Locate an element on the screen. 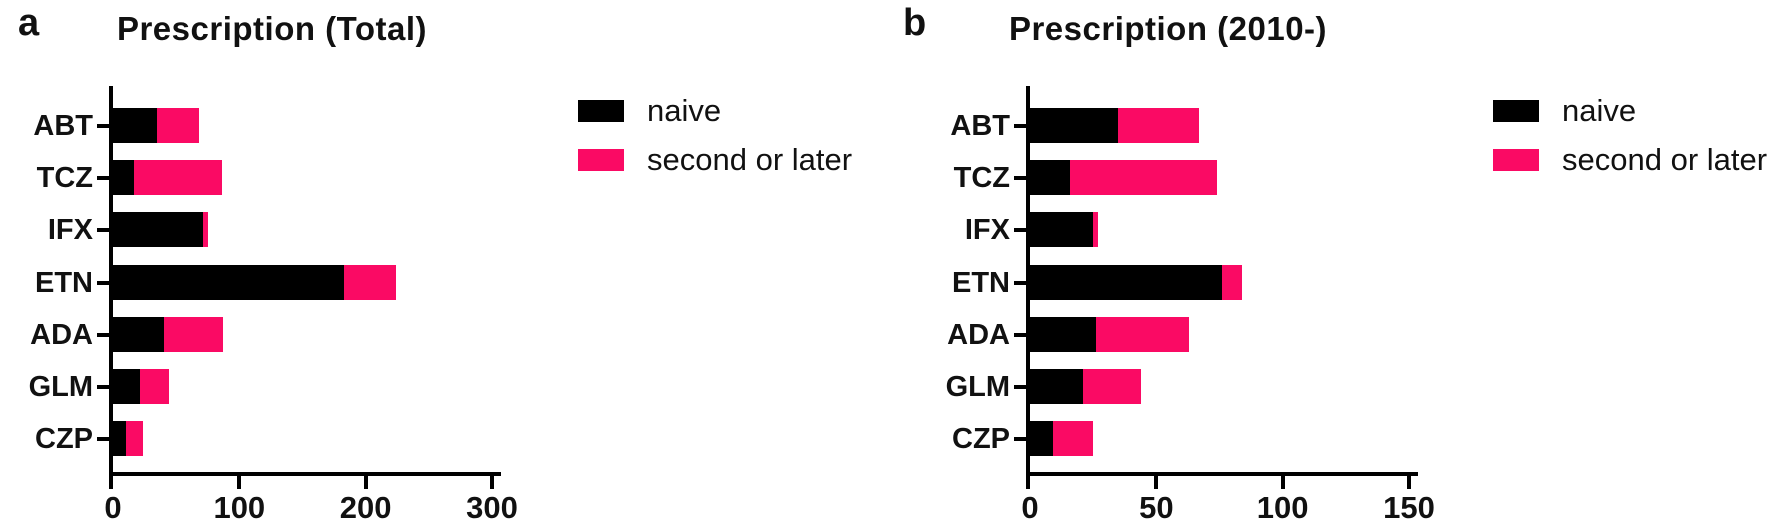 The image size is (1771, 527). x-tick-label: 200 is located at coordinates (365, 507).